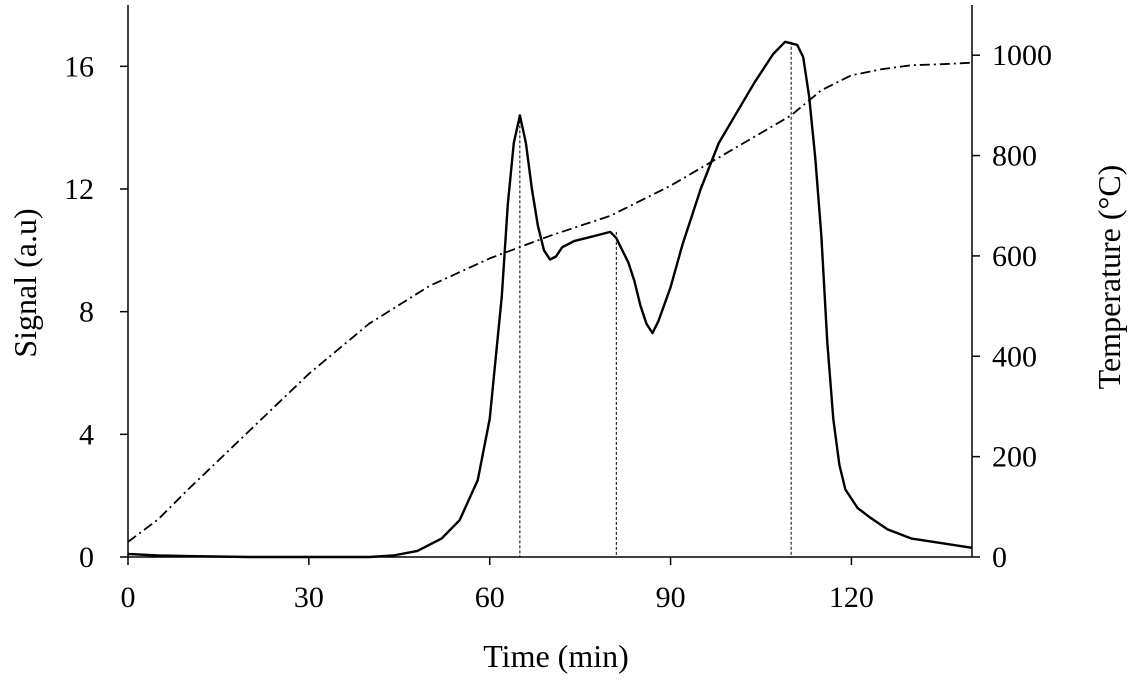 The width and height of the screenshot is (1131, 680). What do you see at coordinates (1022, 55) in the screenshot?
I see `right-y-tick-label: 1000` at bounding box center [1022, 55].